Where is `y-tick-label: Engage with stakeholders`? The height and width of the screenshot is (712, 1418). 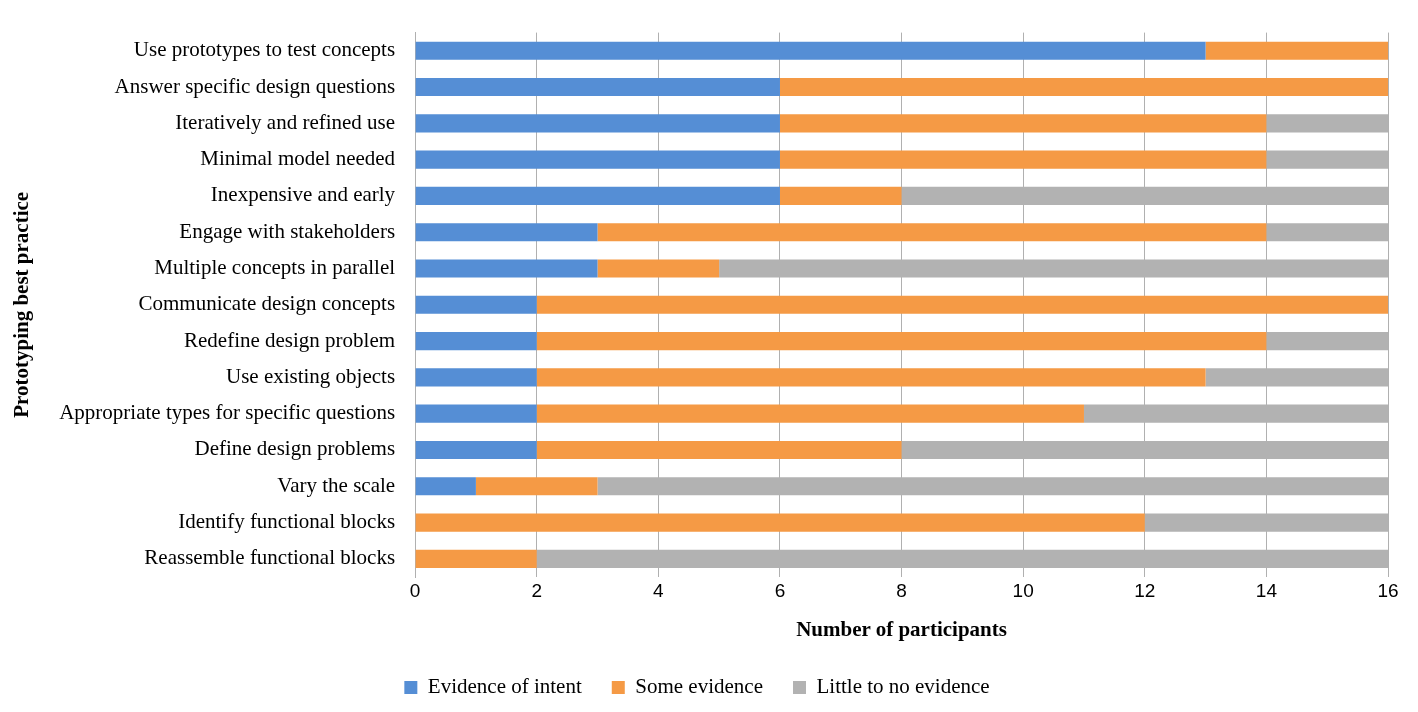 y-tick-label: Engage with stakeholders is located at coordinates (287, 230).